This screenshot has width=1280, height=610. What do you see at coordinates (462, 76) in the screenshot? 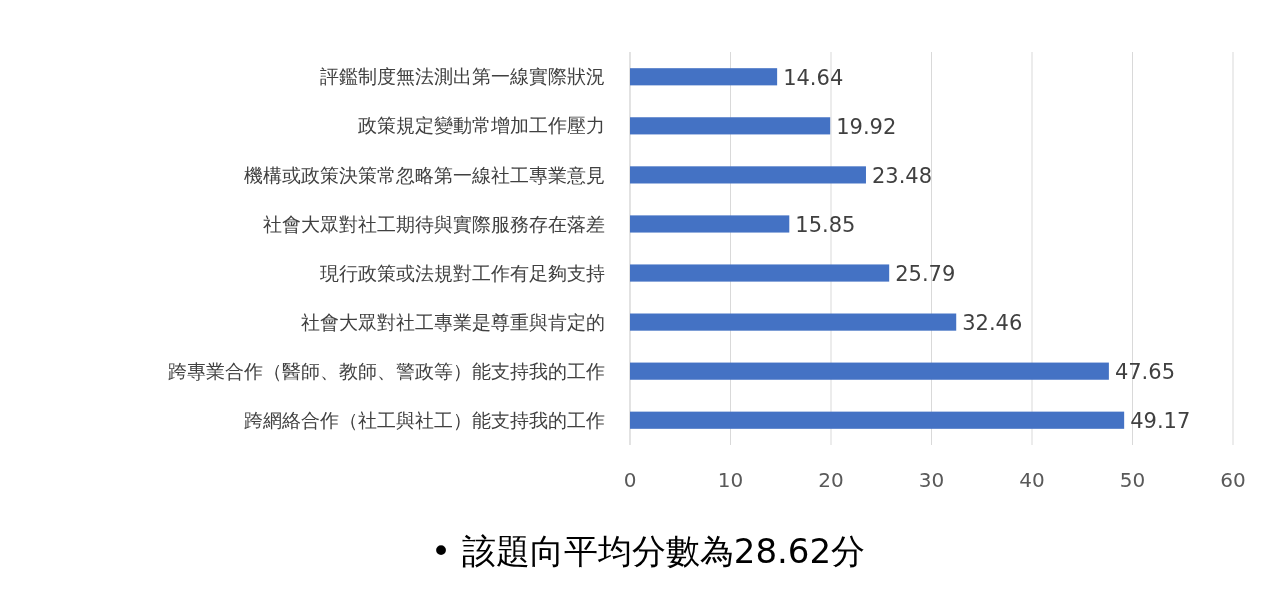
I see `y-tick-label: 評鑑制度無法測出第一線實際狀況` at bounding box center [462, 76].